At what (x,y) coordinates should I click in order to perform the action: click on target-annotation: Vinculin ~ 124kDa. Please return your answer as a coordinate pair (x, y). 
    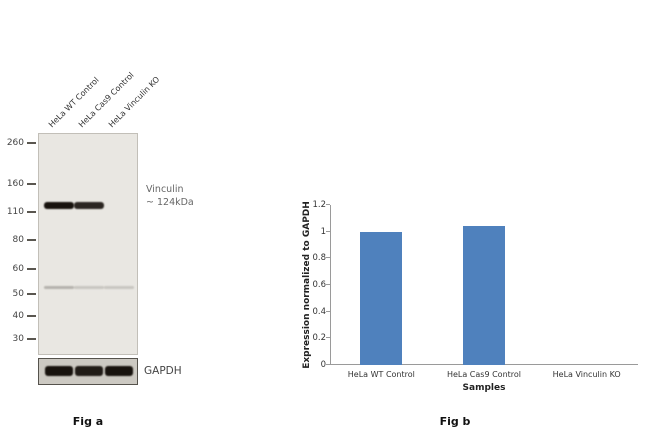
    Looking at the image, I should click on (170, 196).